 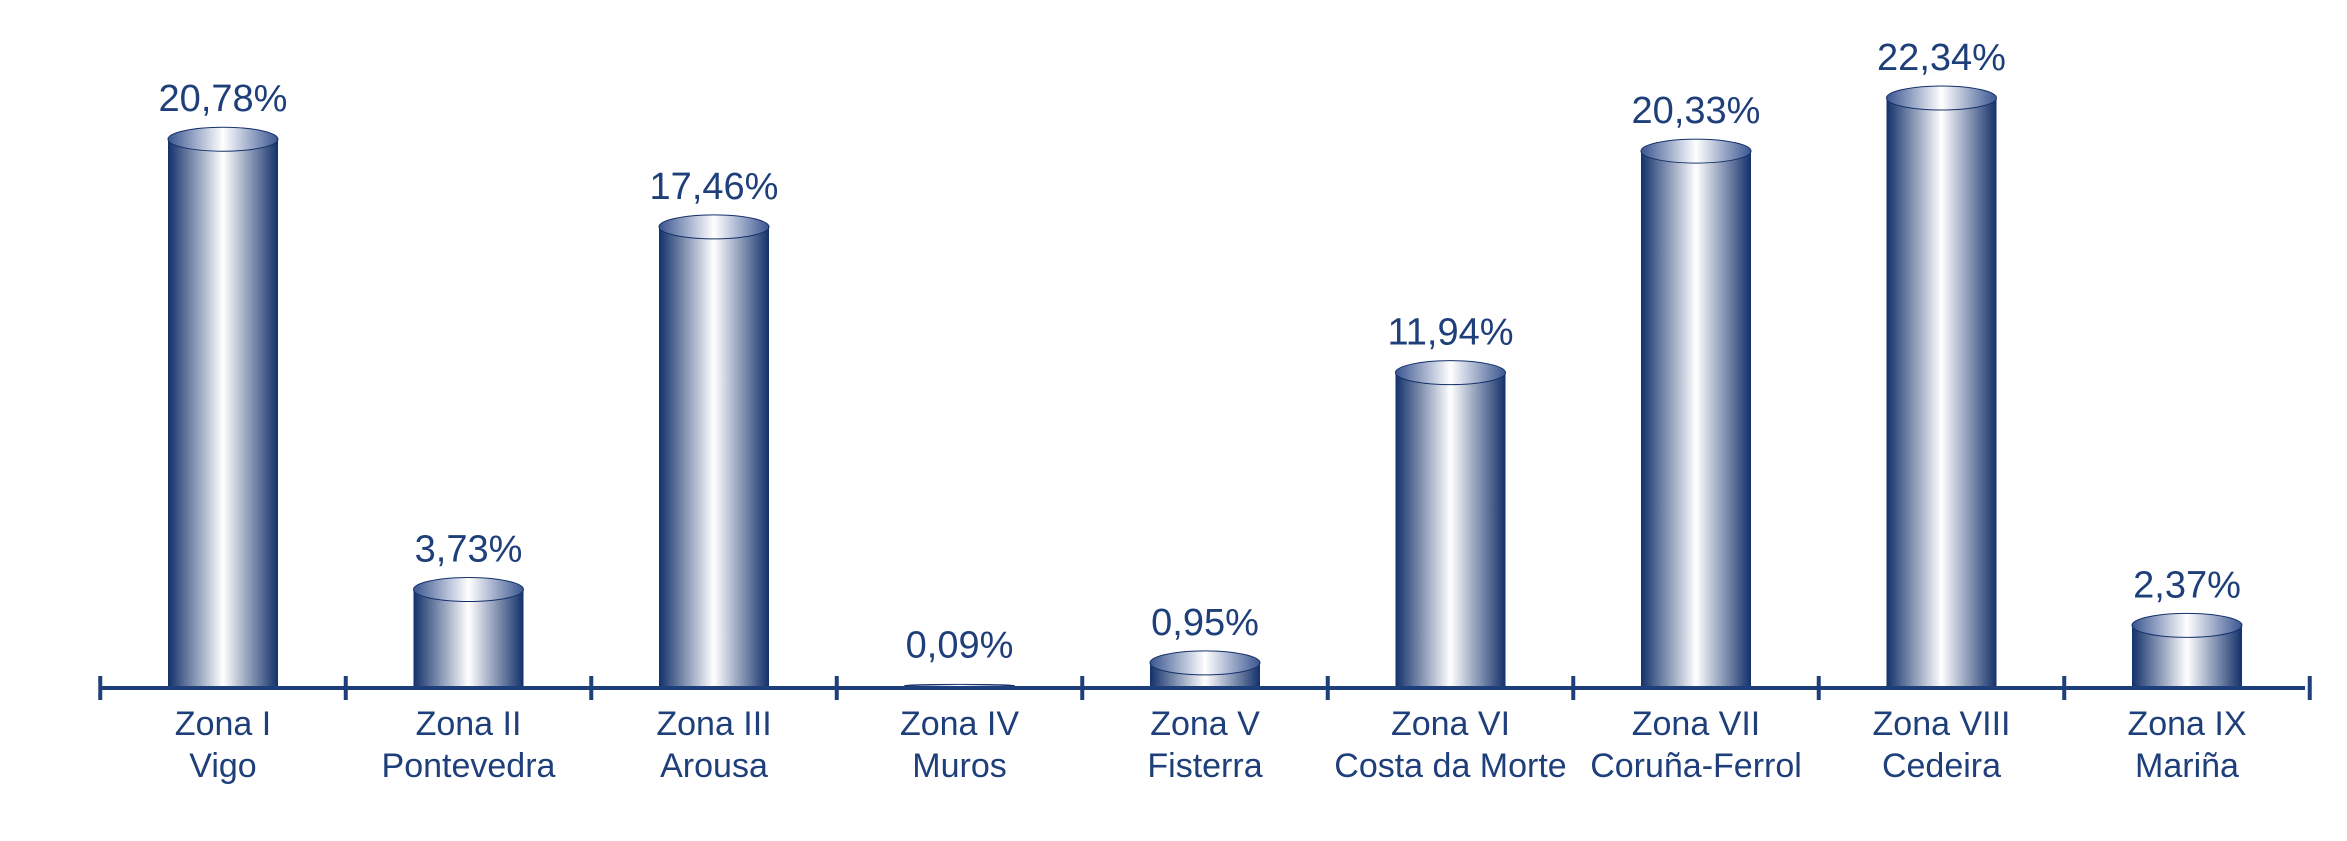 What do you see at coordinates (1942, 745) in the screenshot?
I see `category-label: Zona VIII Cedeira` at bounding box center [1942, 745].